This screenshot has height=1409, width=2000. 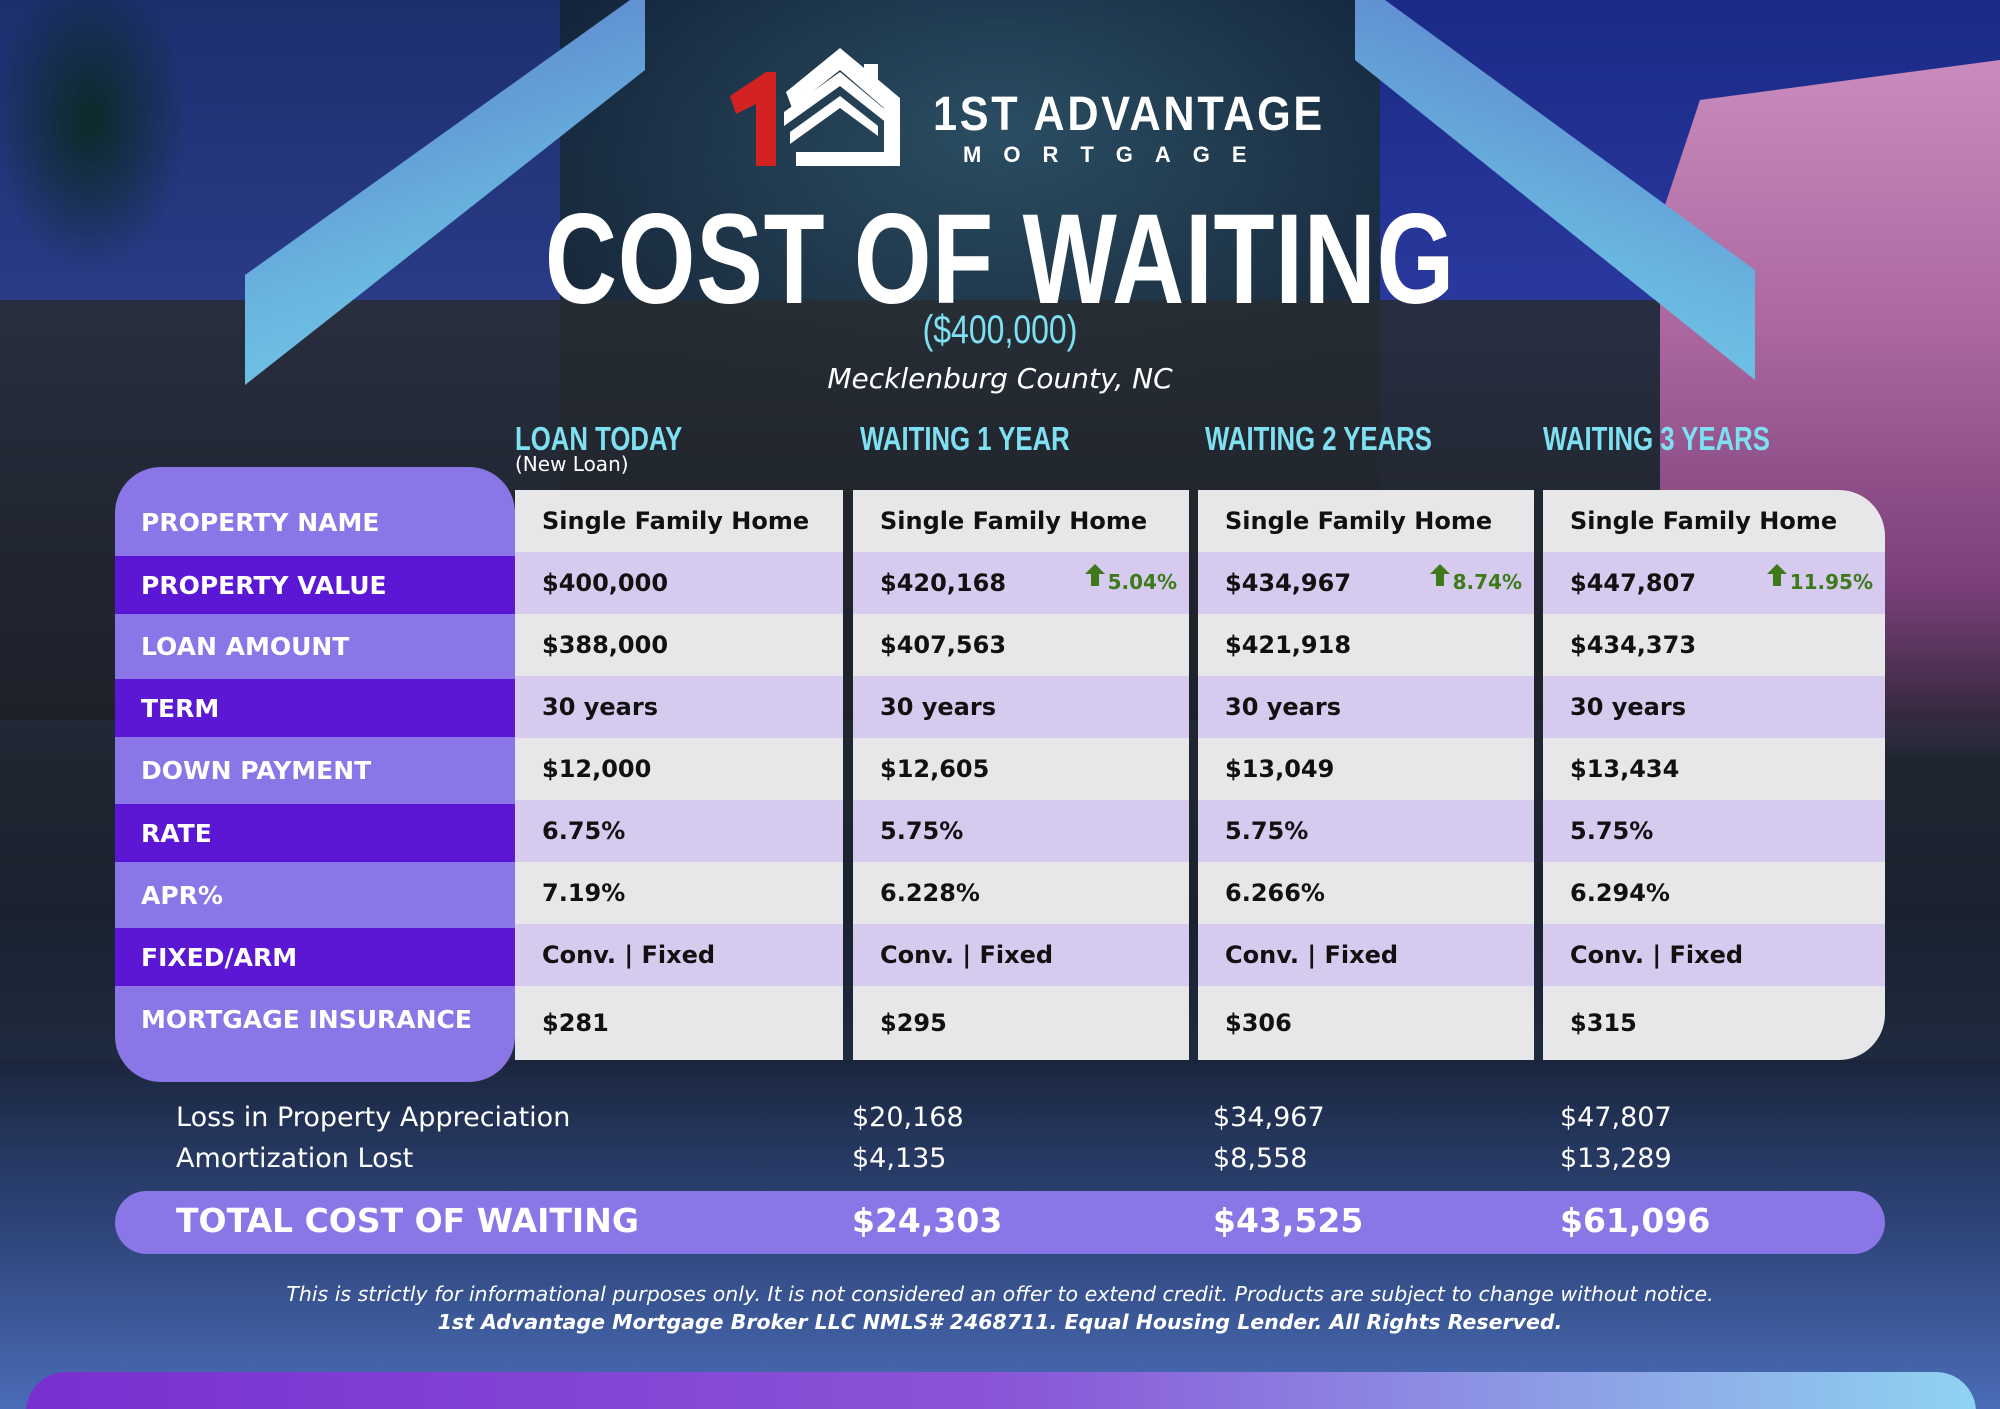 What do you see at coordinates (1021, 769) in the screenshot?
I see `cell-down-payment: $12,605` at bounding box center [1021, 769].